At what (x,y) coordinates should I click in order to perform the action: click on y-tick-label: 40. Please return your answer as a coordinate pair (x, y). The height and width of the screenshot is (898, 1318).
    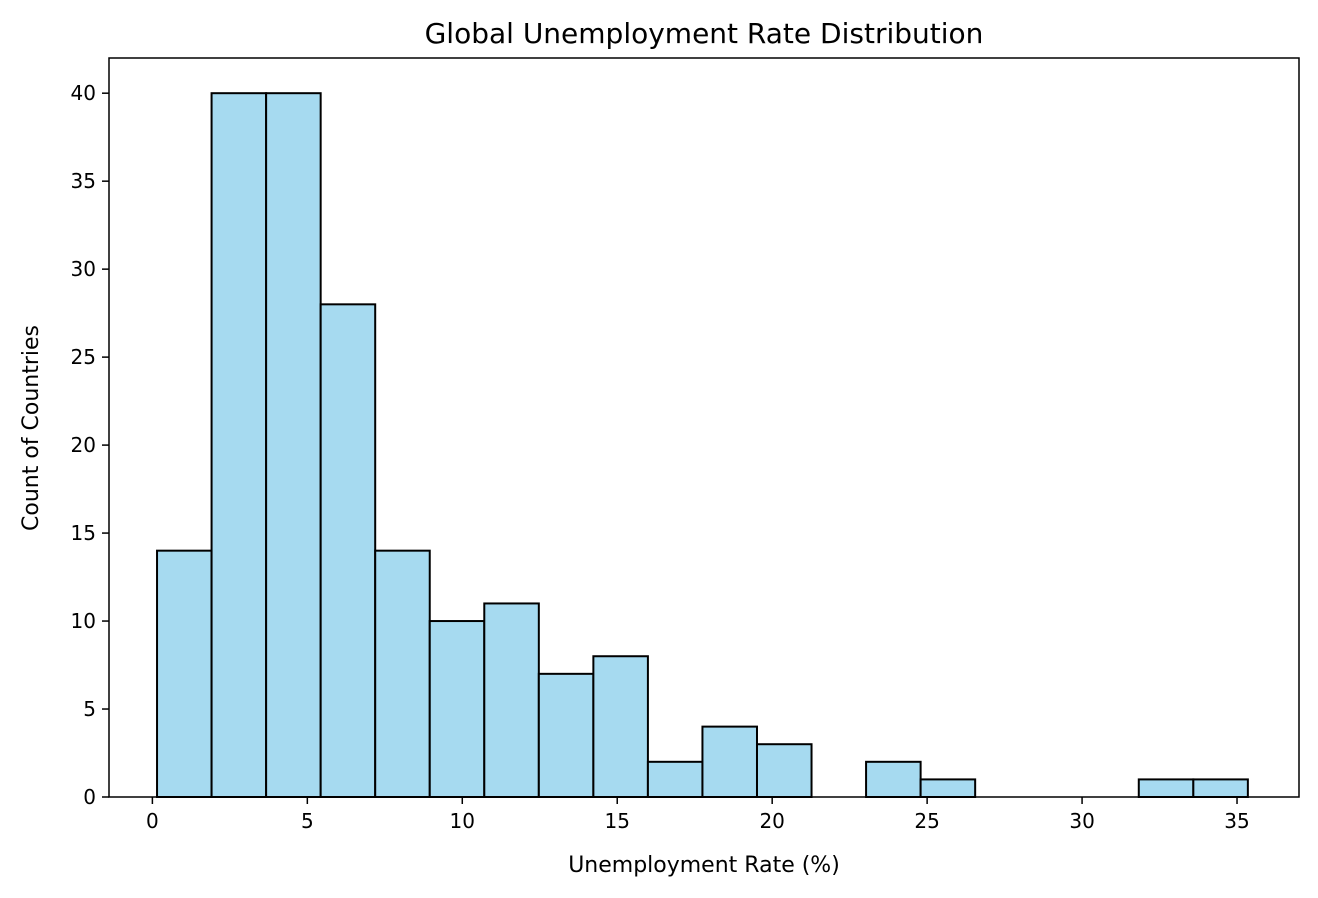
    Looking at the image, I should click on (83, 93).